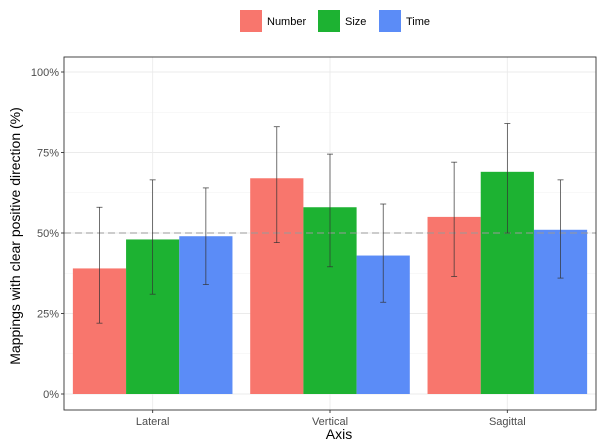  Describe the element at coordinates (48, 154) in the screenshot. I see `y-tick-label: 75%` at that location.